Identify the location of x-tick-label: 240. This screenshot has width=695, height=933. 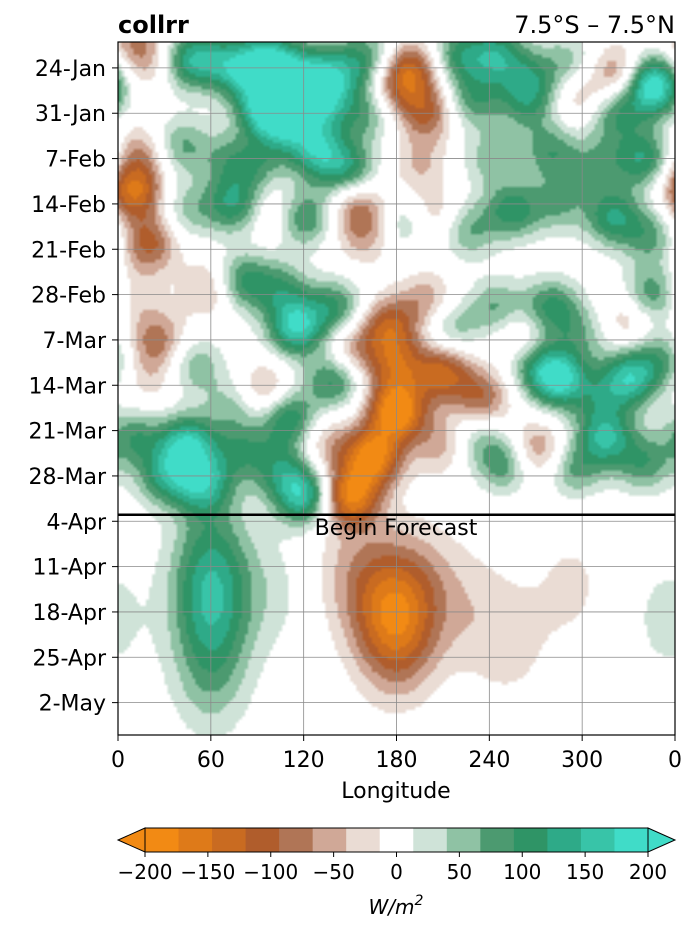
(489, 760).